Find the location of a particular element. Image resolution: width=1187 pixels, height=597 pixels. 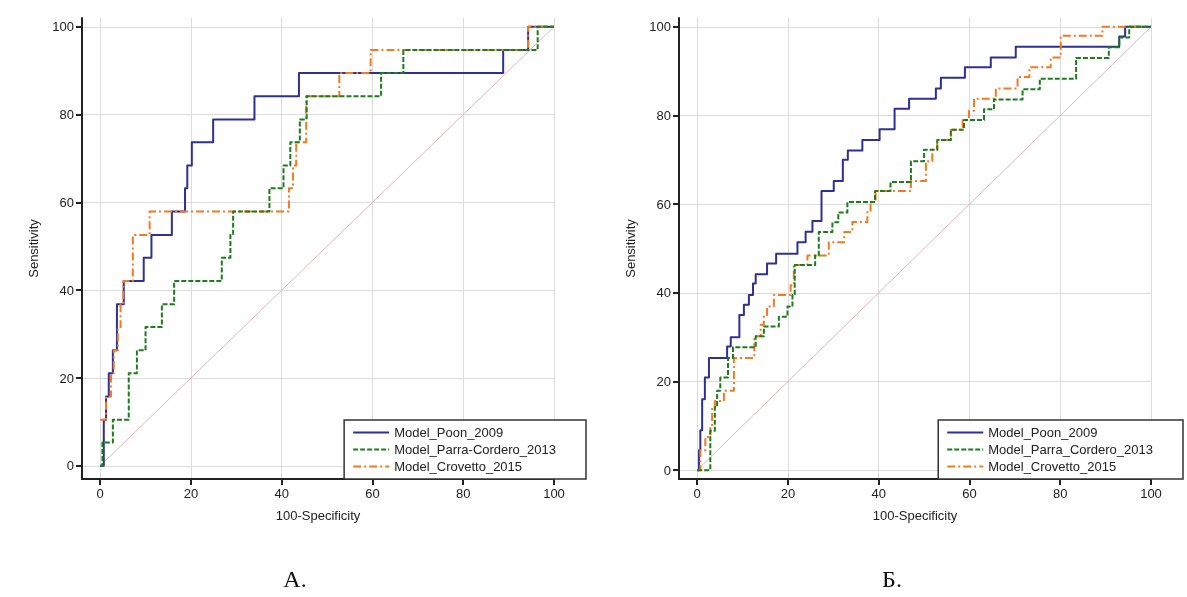

text: Б. is located at coordinates (892, 579).